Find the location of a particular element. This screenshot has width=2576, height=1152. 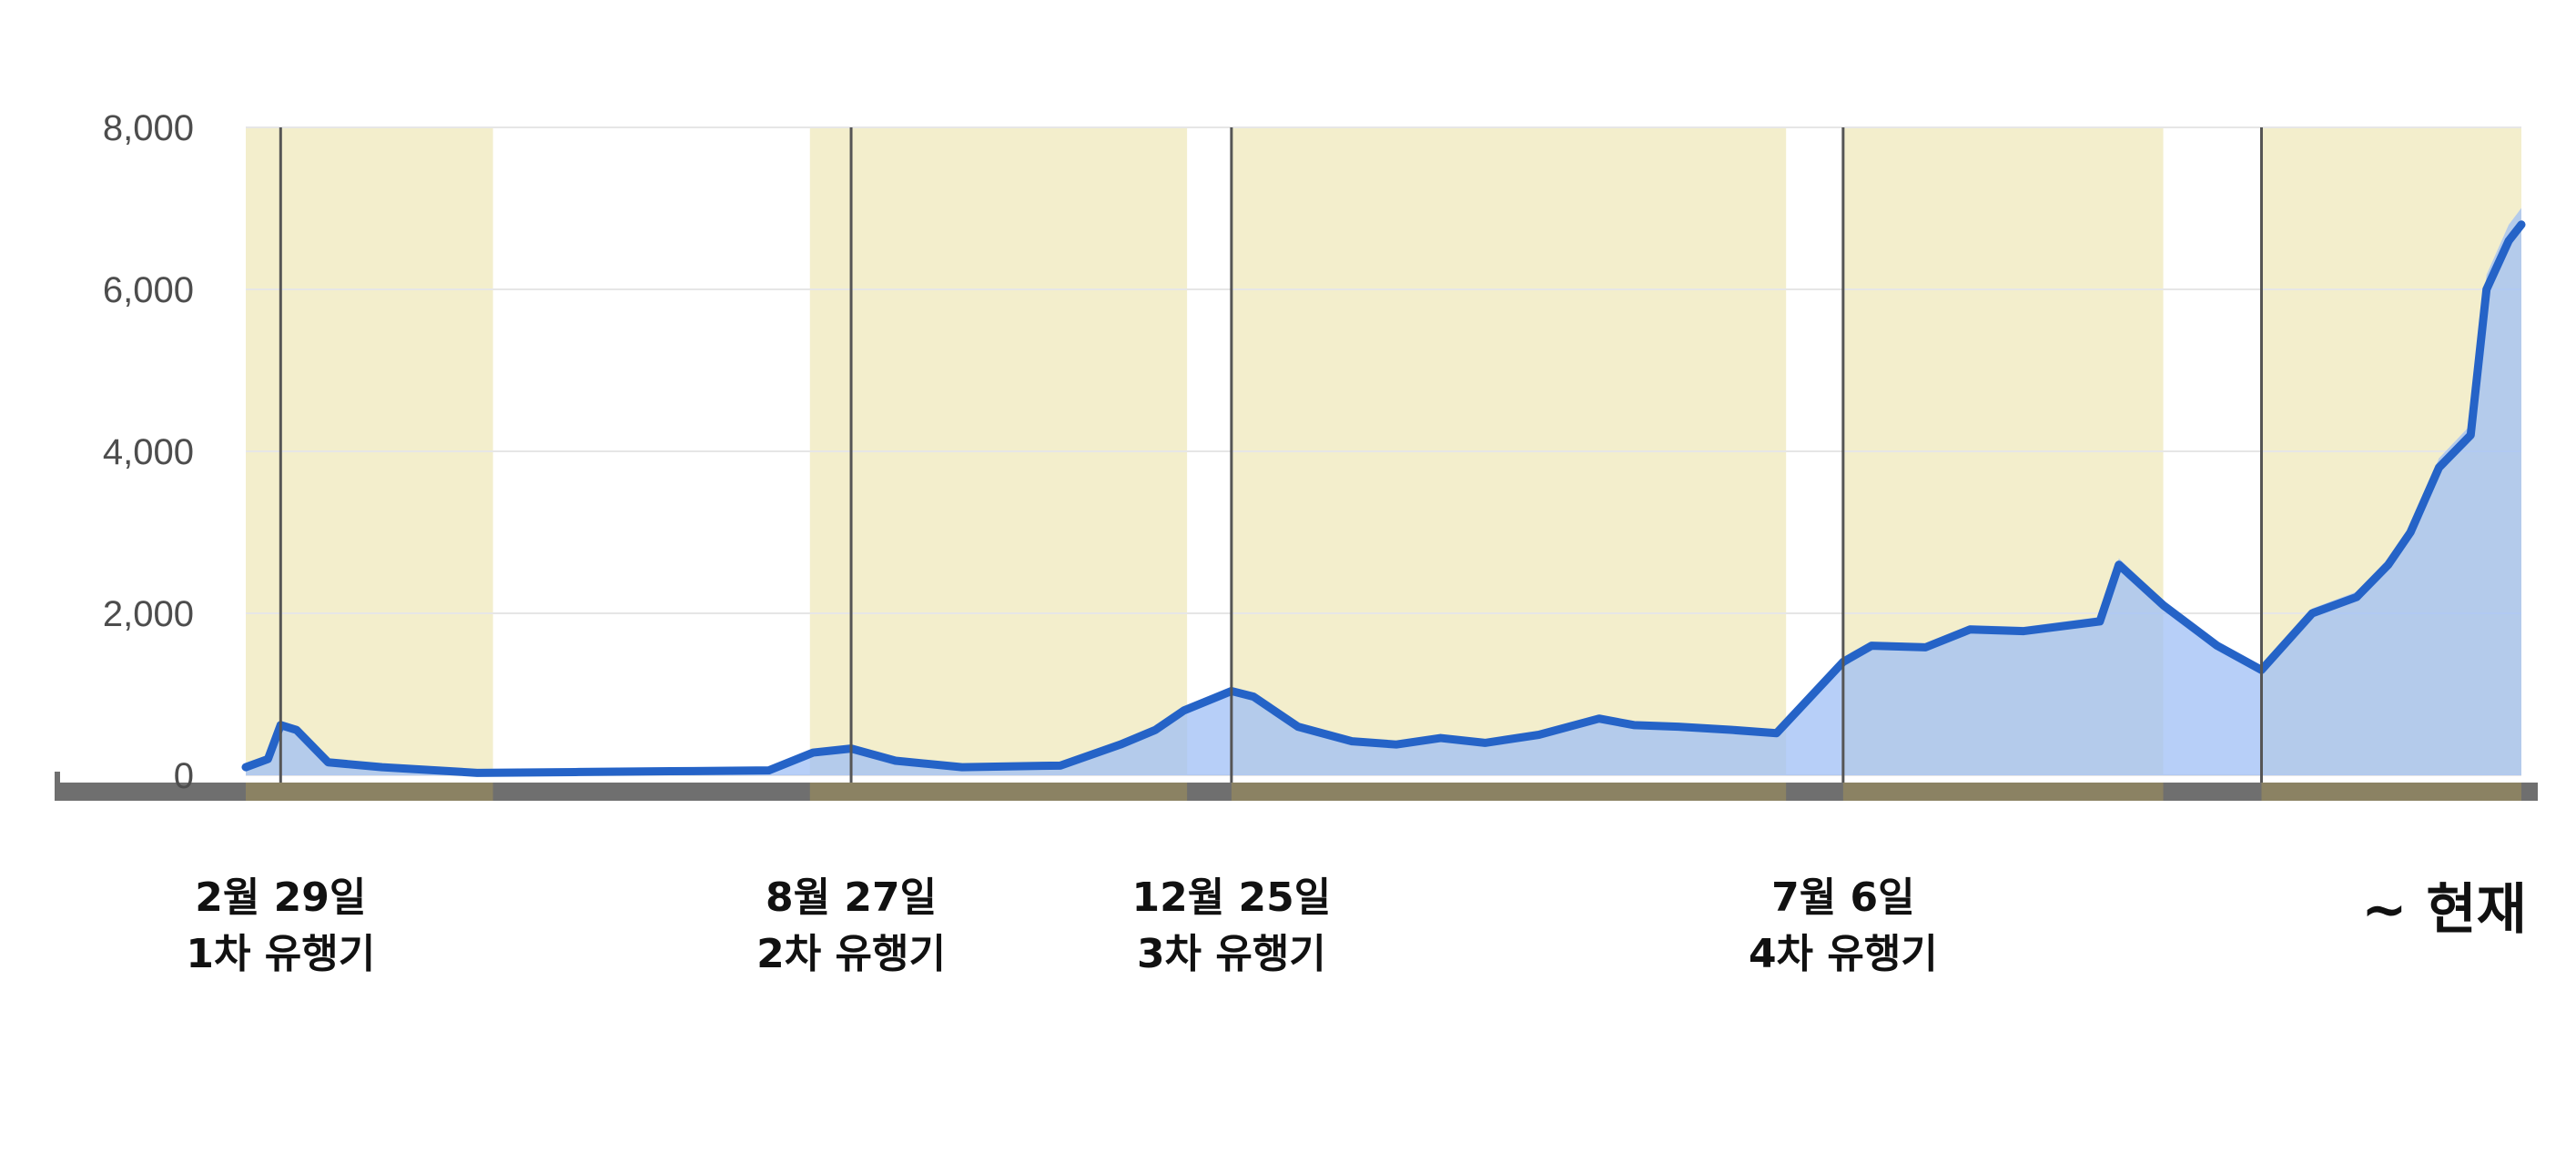

wave-label-name: 3차 유행기 is located at coordinates (1231, 954).